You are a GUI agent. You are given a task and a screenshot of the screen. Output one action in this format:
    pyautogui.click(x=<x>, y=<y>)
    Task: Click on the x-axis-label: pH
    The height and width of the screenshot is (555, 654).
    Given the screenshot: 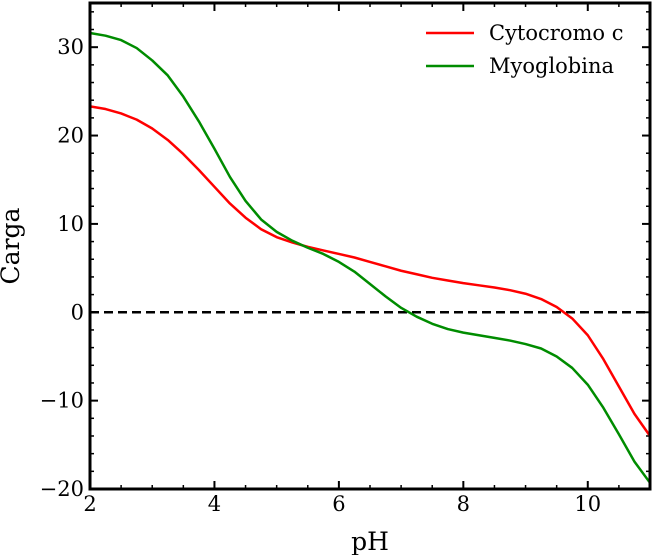 What is the action you would take?
    pyautogui.click(x=370, y=541)
    